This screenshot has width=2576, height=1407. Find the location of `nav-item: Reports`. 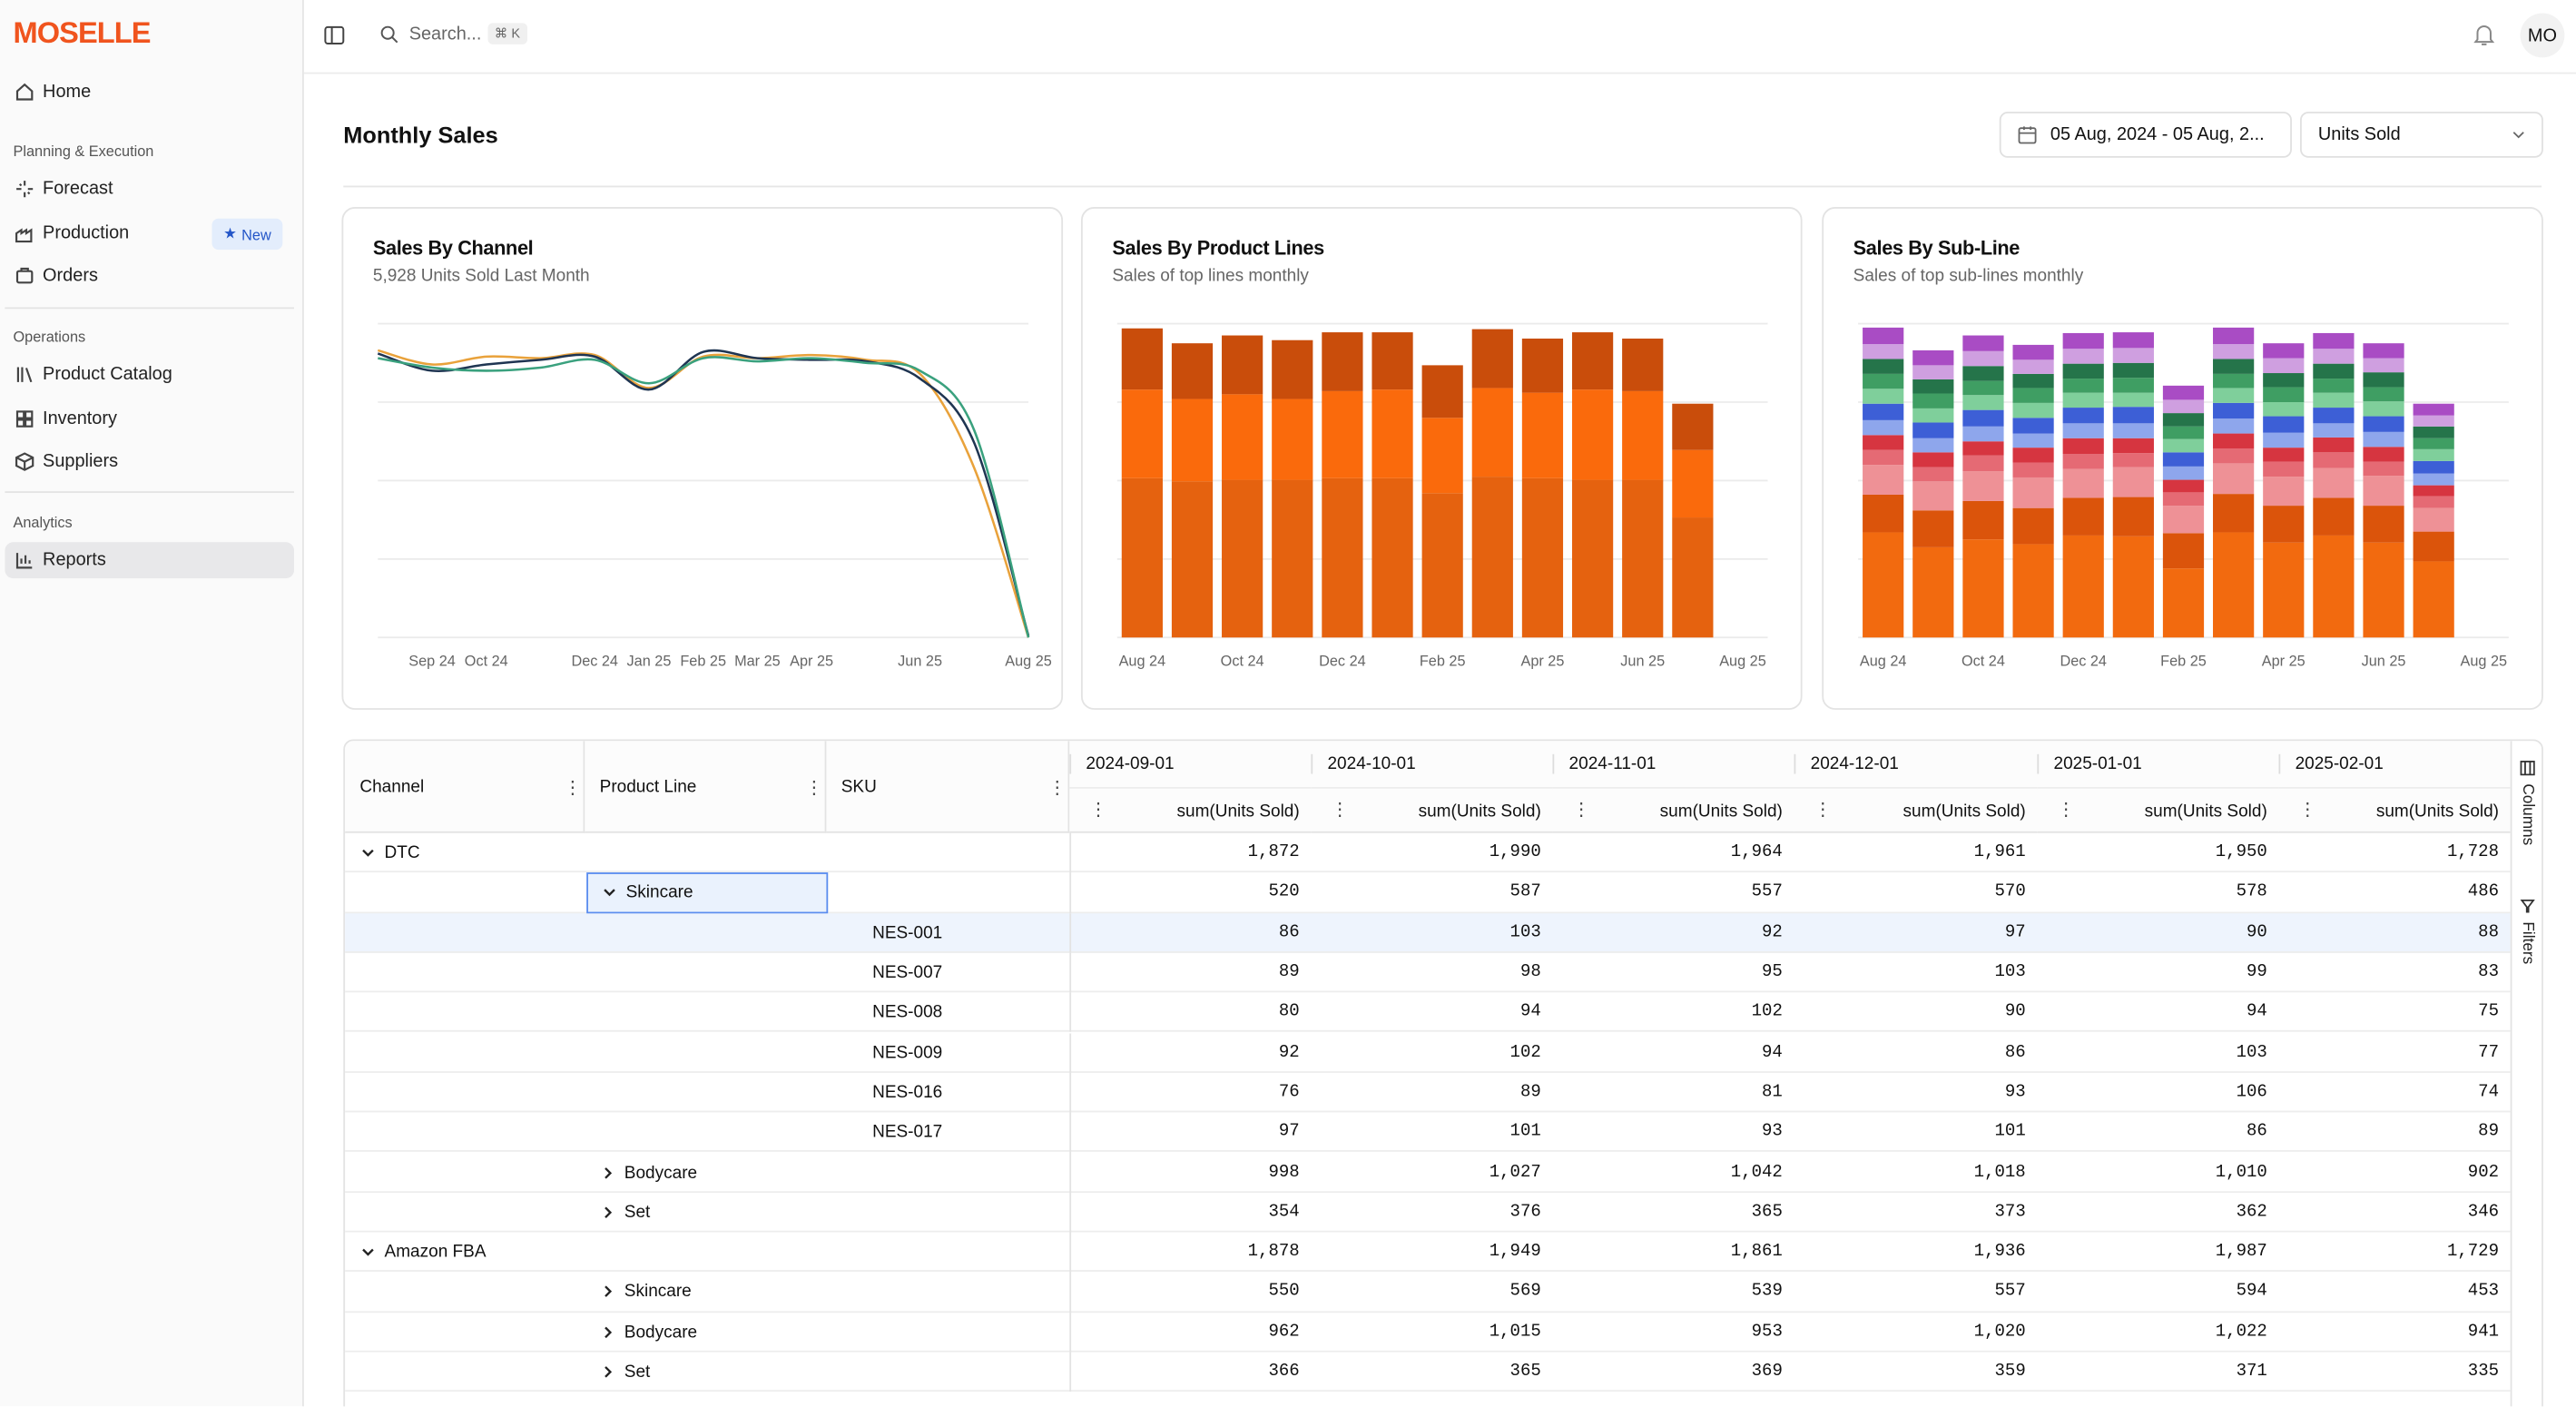

nav-item: Reports is located at coordinates (149, 560).